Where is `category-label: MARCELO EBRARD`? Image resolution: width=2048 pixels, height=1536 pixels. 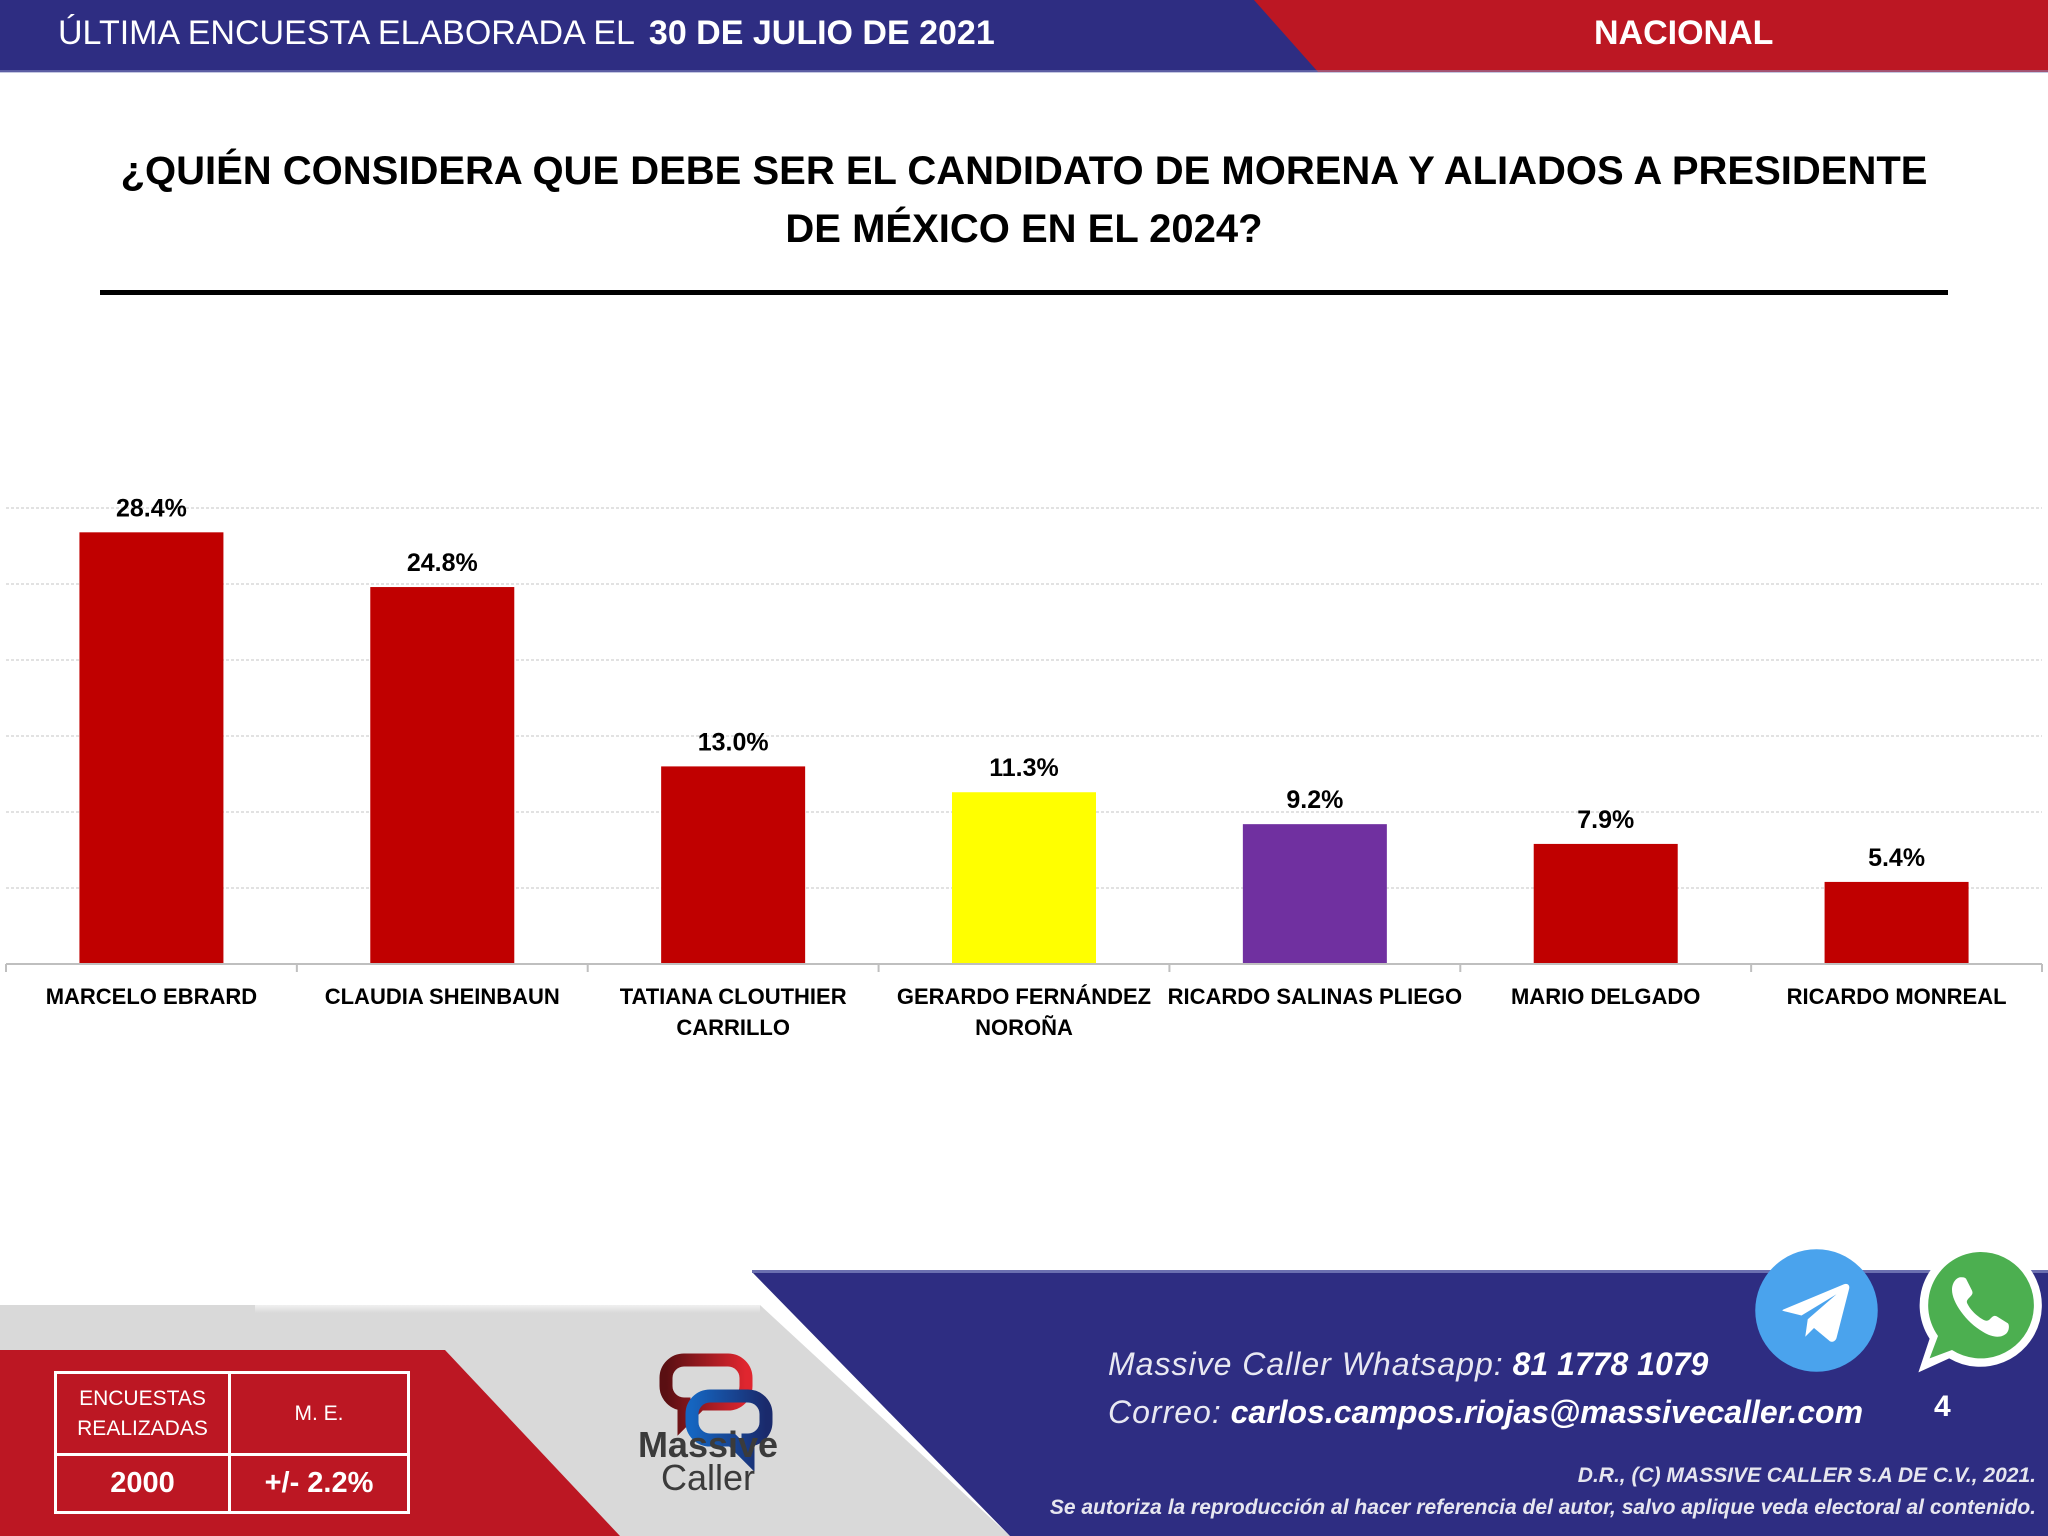
category-label: MARCELO EBRARD is located at coordinates (151, 996).